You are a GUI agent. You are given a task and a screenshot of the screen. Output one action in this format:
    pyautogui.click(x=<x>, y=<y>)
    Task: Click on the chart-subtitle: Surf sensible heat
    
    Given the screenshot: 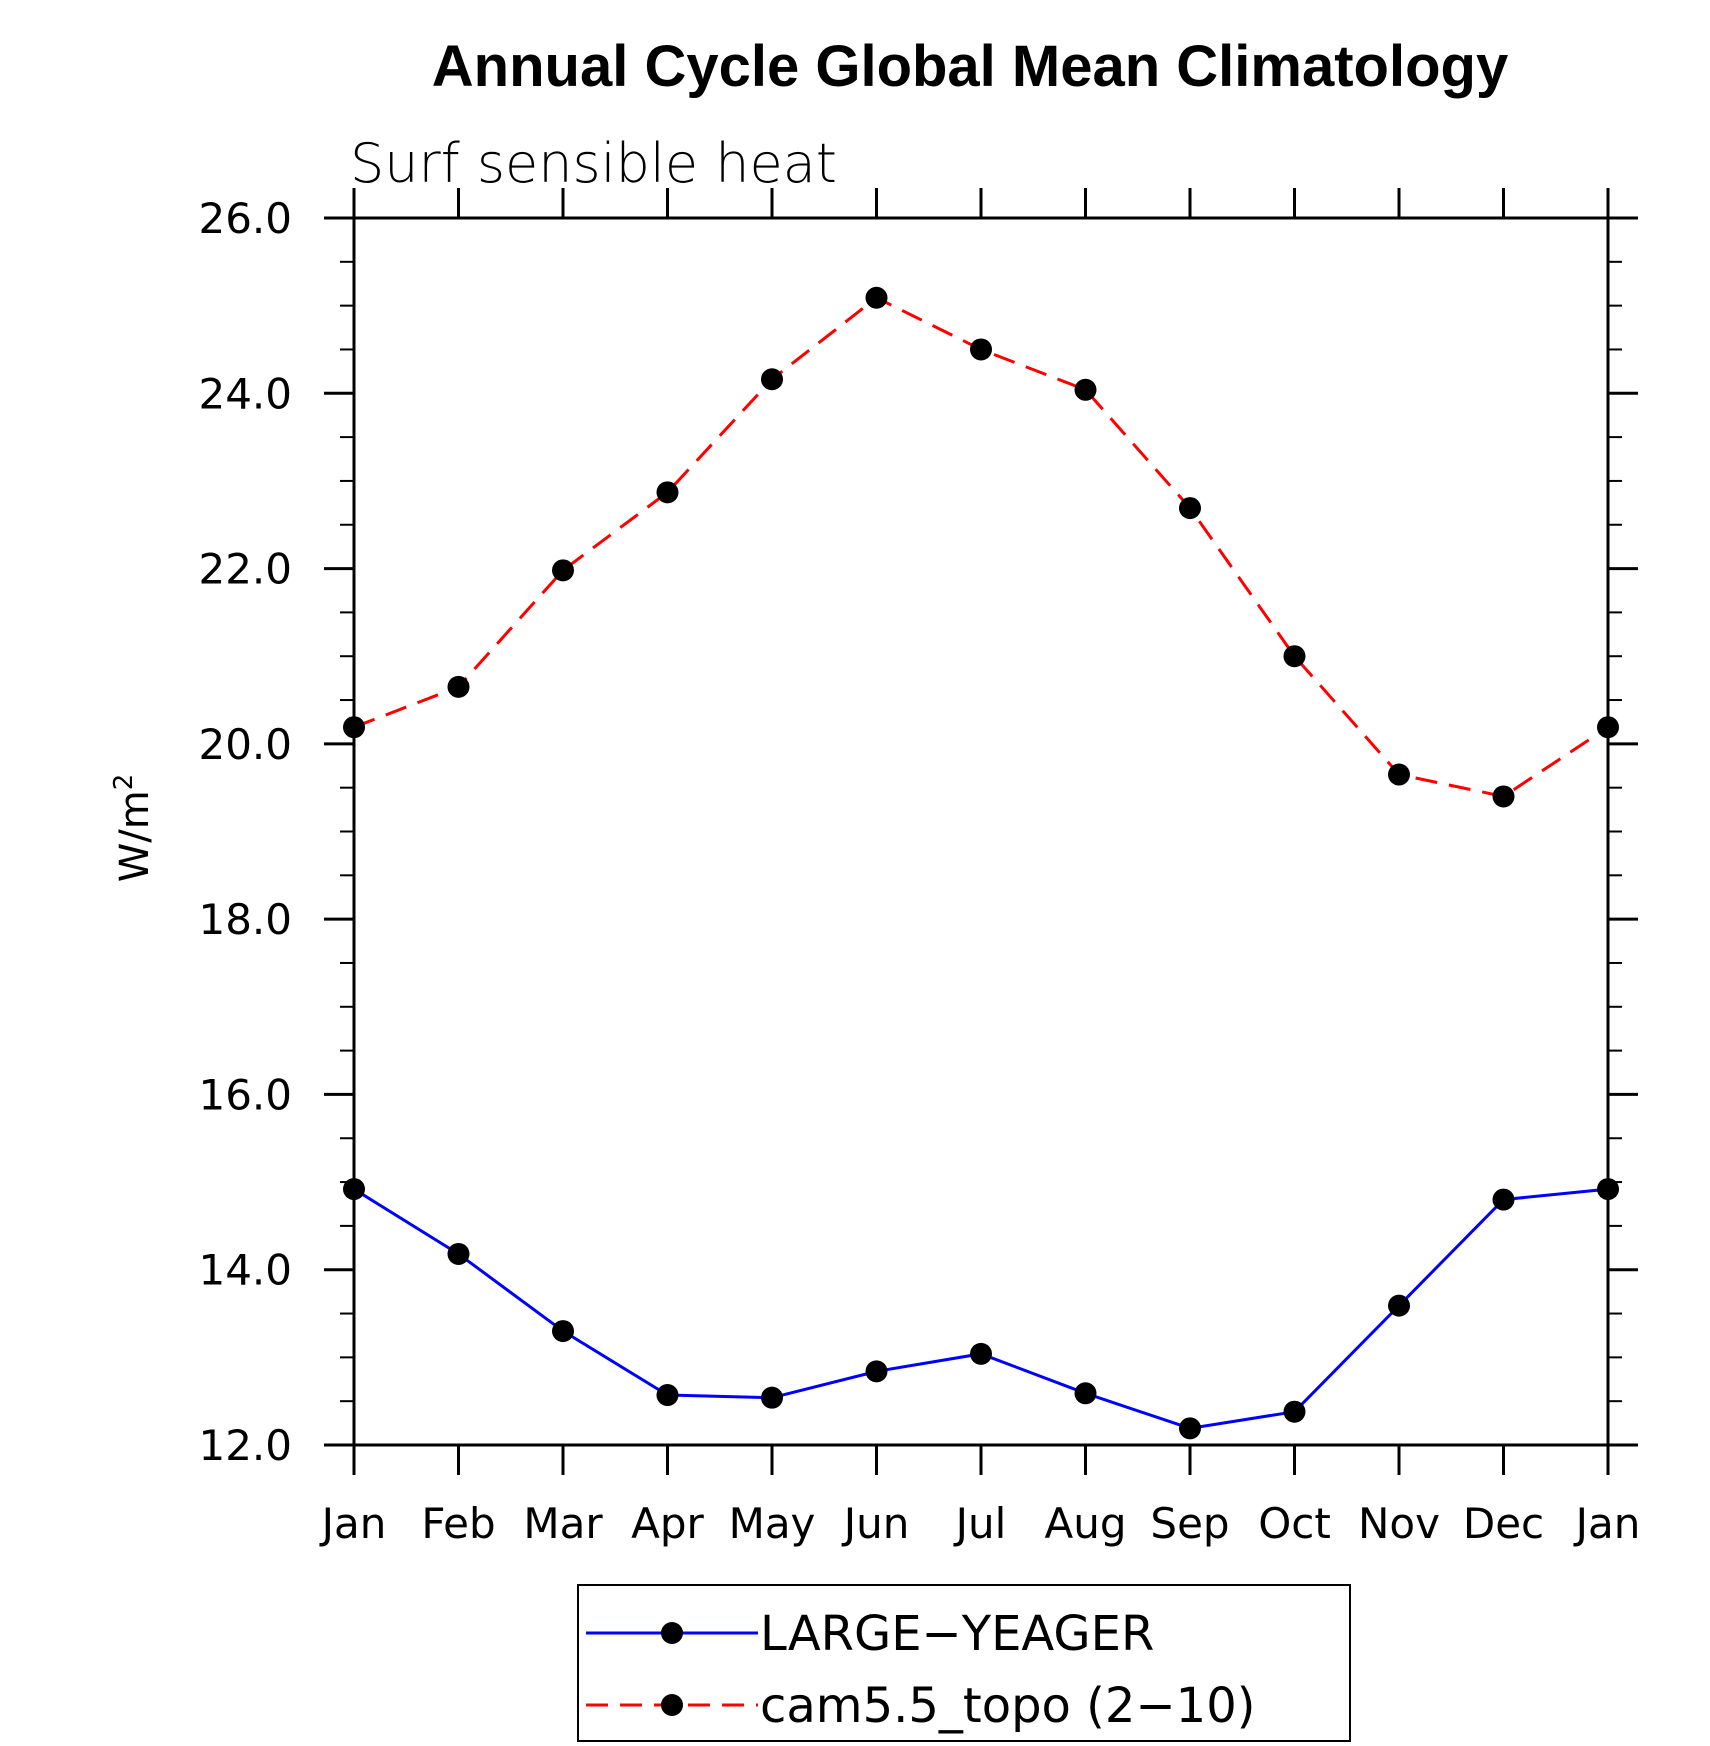 What is the action you would take?
    pyautogui.click(x=593, y=163)
    